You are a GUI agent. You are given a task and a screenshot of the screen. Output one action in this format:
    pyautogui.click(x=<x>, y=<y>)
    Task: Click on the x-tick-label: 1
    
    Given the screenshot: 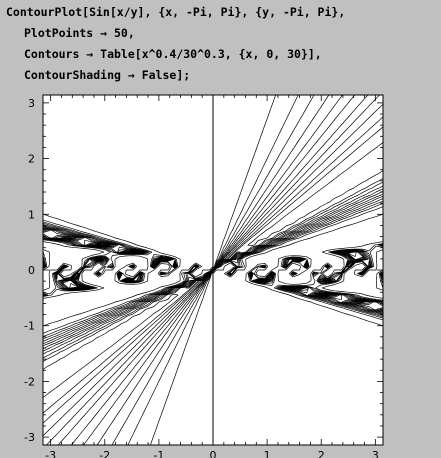 What is the action you would take?
    pyautogui.click(x=267, y=453)
    